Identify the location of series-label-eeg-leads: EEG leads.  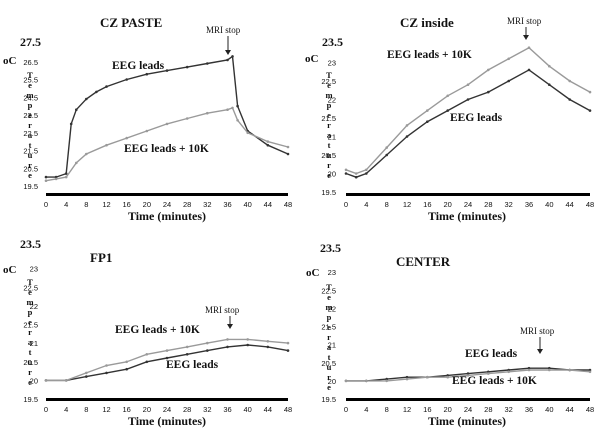
(476, 118).